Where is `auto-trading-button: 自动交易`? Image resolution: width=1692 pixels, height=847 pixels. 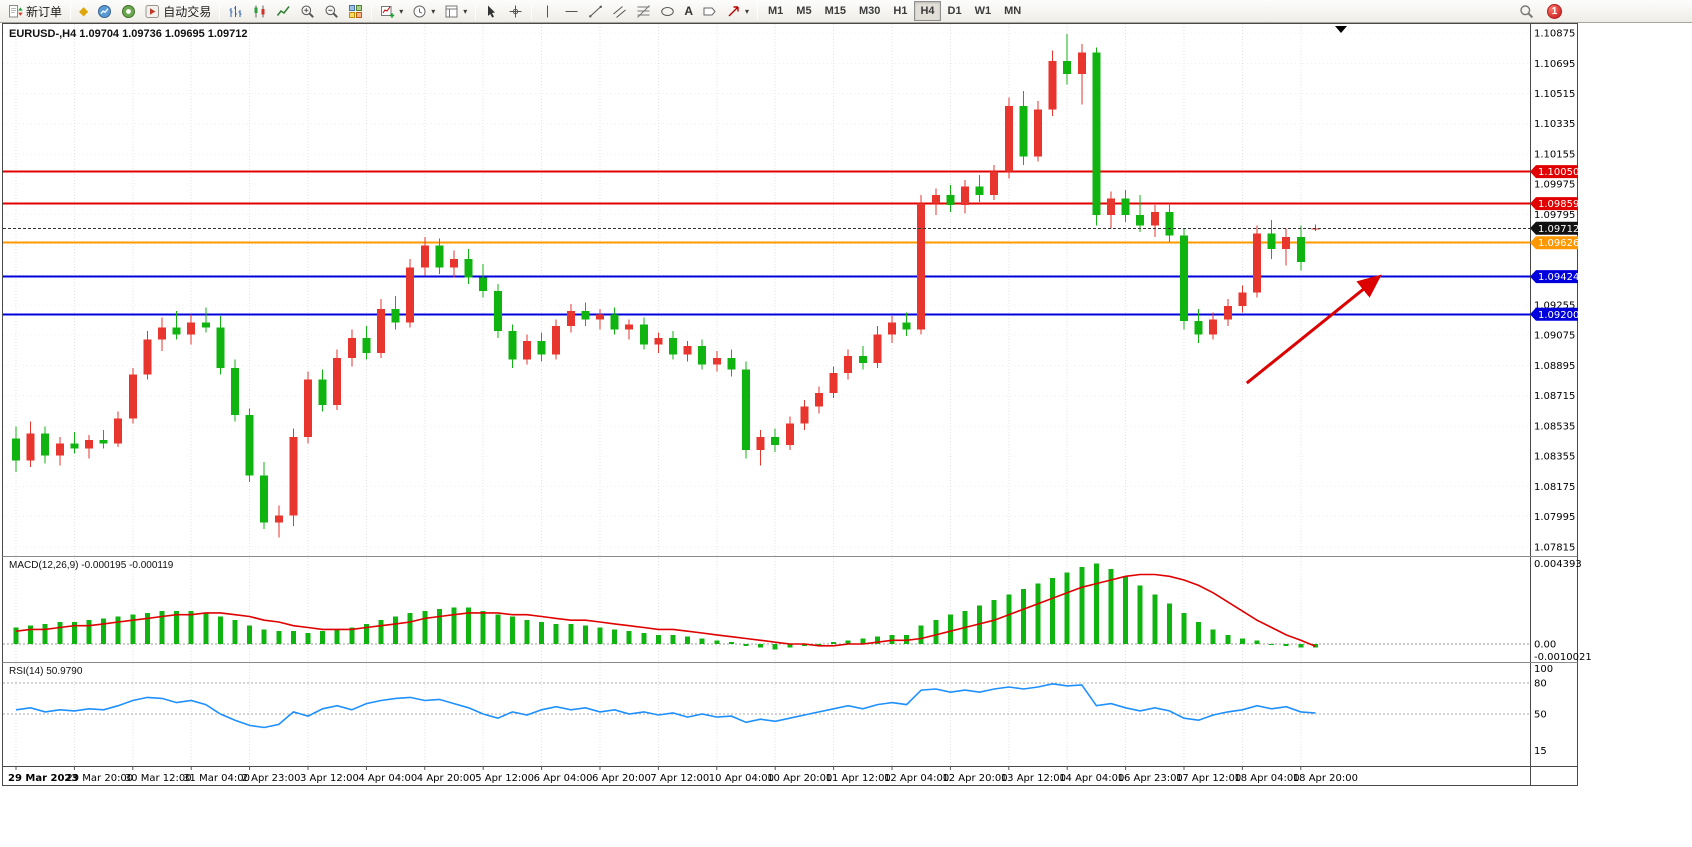 auto-trading-button: 自动交易 is located at coordinates (178, 11).